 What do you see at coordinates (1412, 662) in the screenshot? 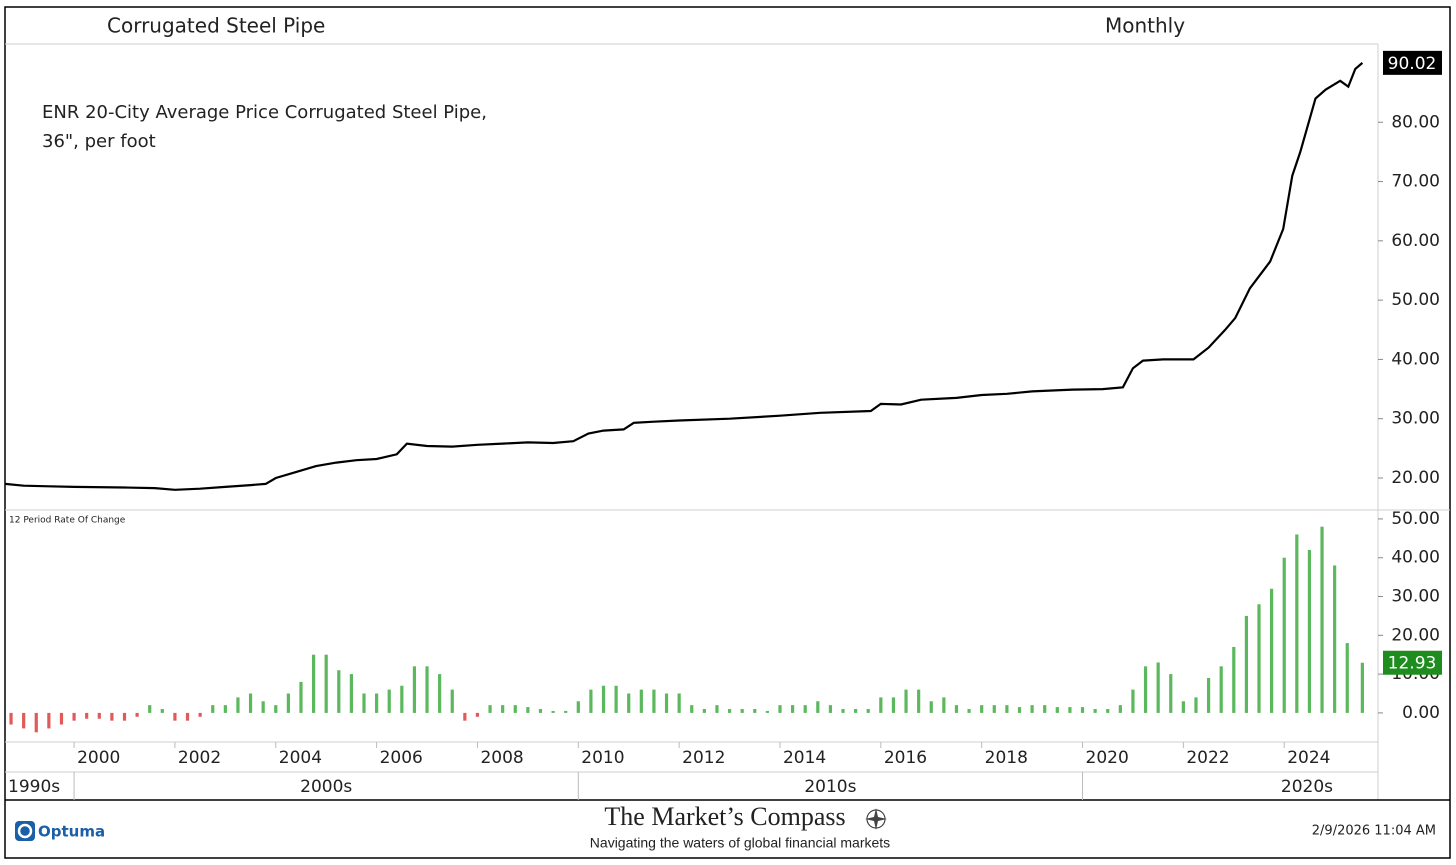
I see `last-value-box` at bounding box center [1412, 662].